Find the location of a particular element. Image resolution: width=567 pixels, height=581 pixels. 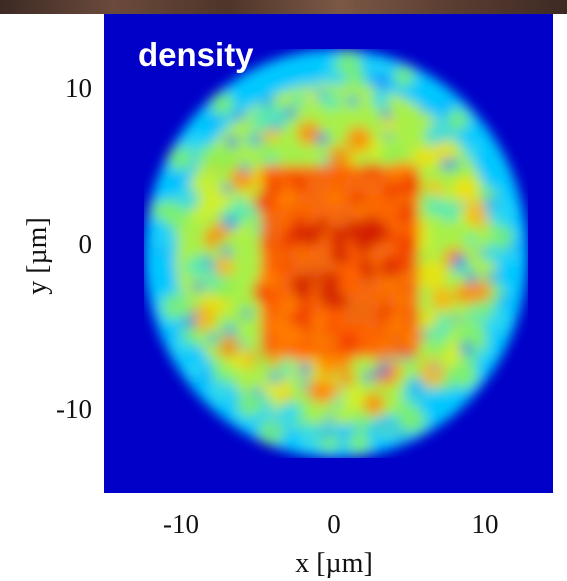

chart-title: density is located at coordinates (196, 54).